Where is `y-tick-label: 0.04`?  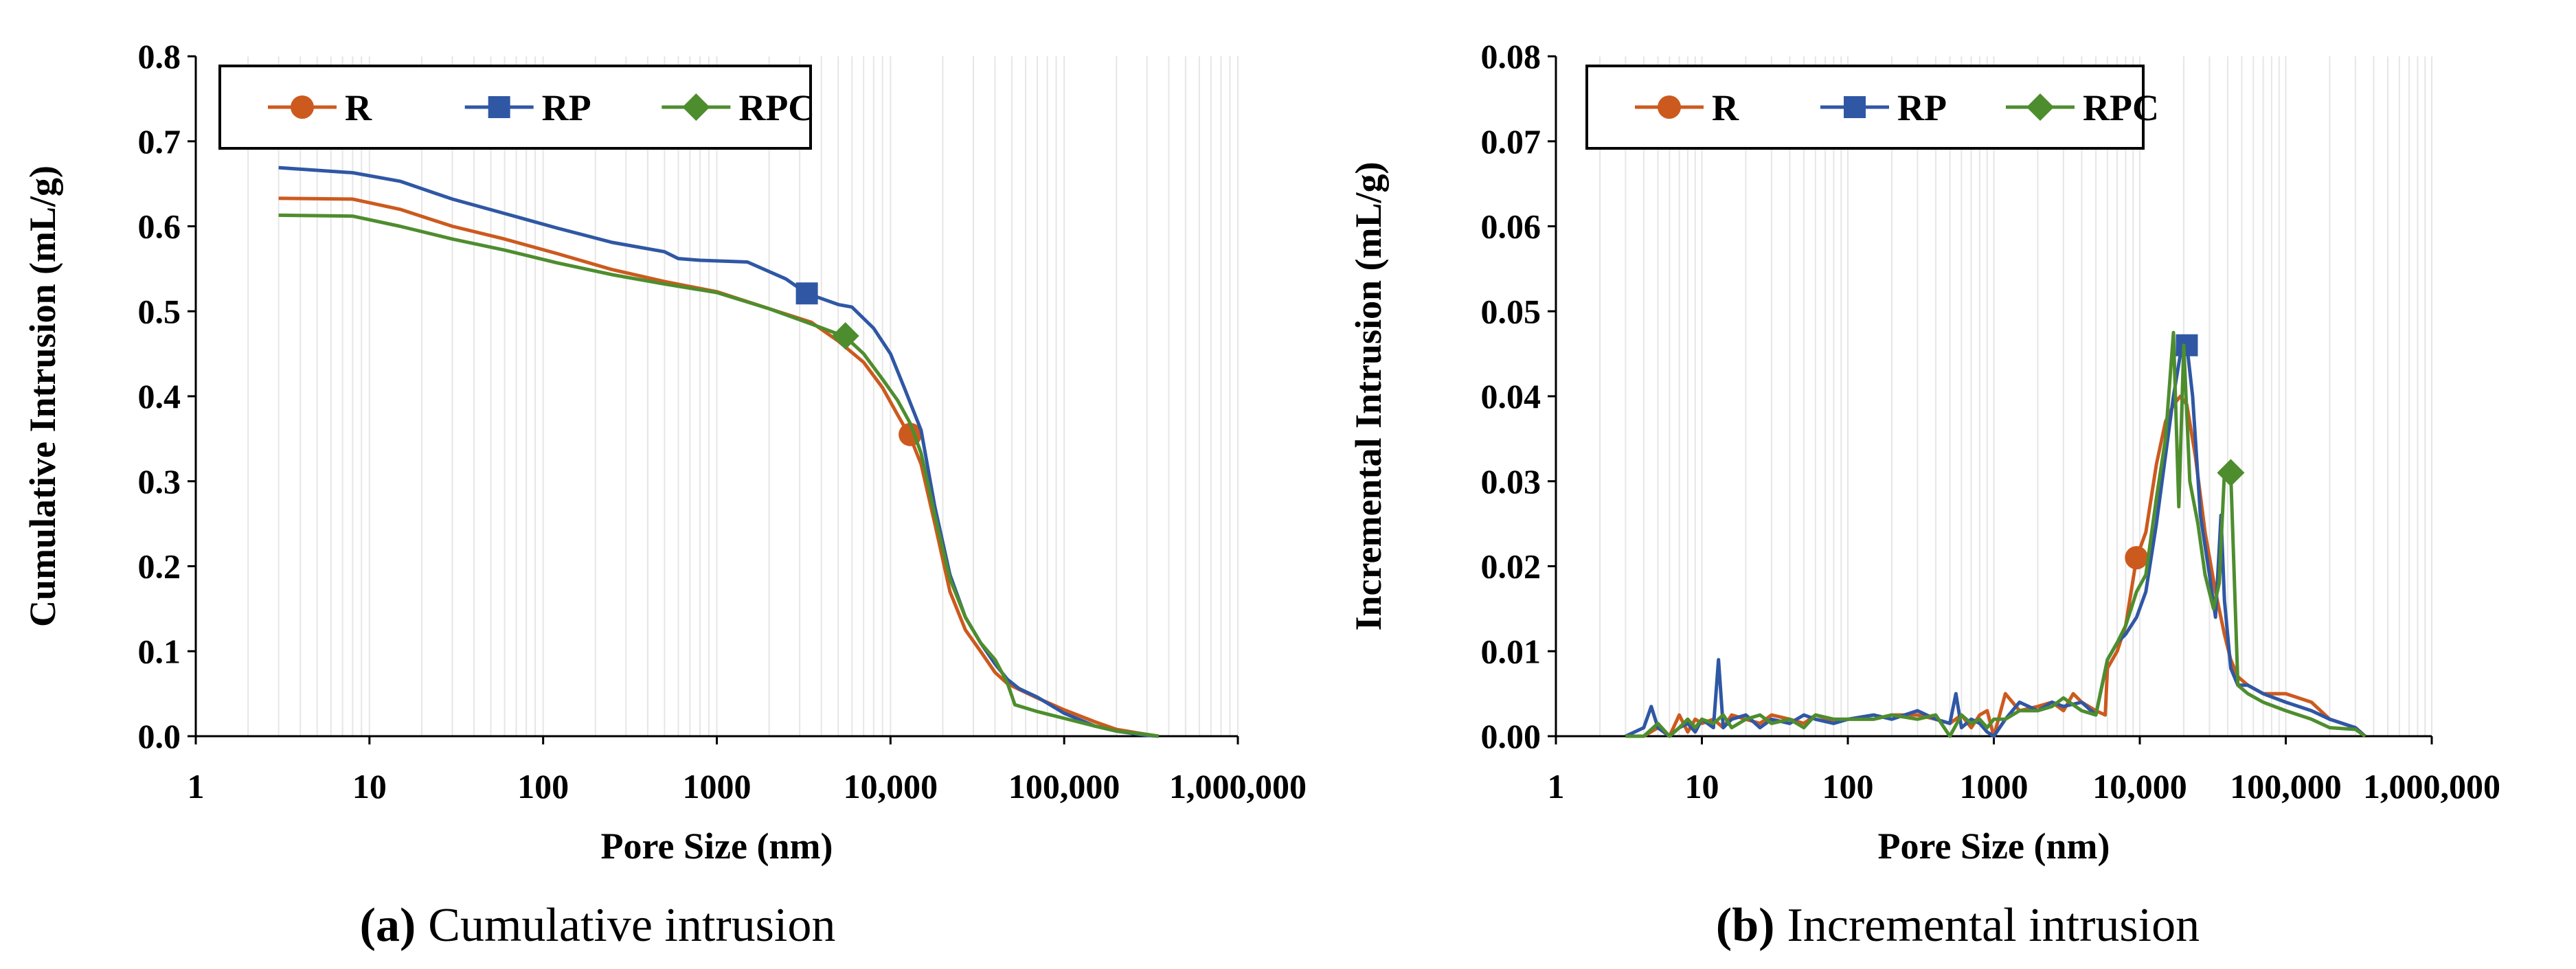 y-tick-label: 0.04 is located at coordinates (1511, 396).